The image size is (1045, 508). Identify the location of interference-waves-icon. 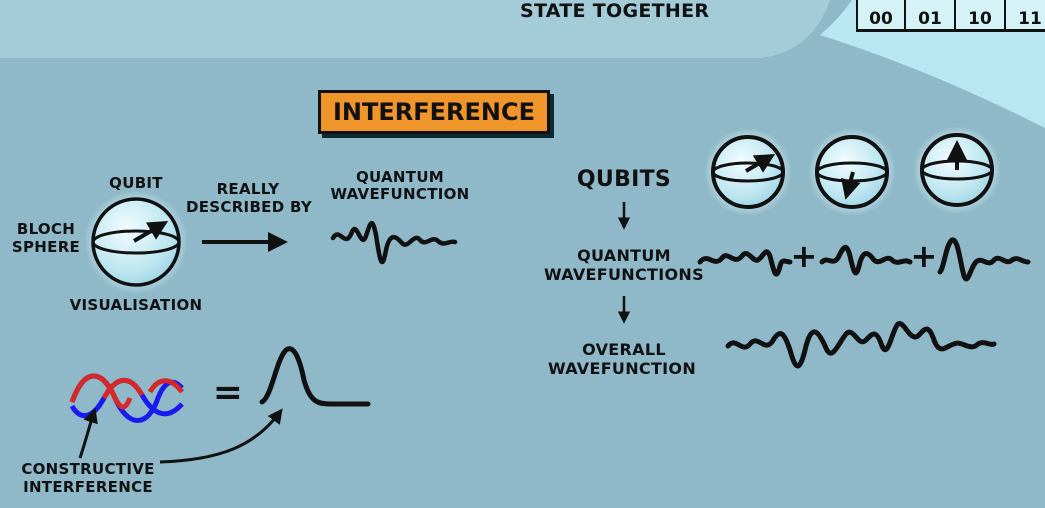
(126, 398).